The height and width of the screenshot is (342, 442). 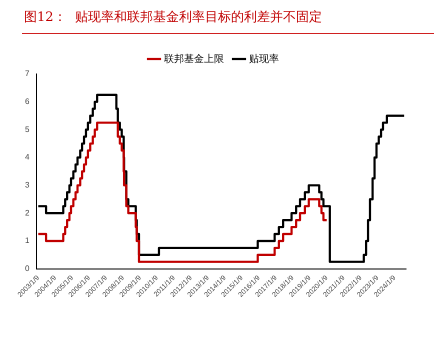 What do you see at coordinates (27, 129) in the screenshot?
I see `y-tick-label: 5` at bounding box center [27, 129].